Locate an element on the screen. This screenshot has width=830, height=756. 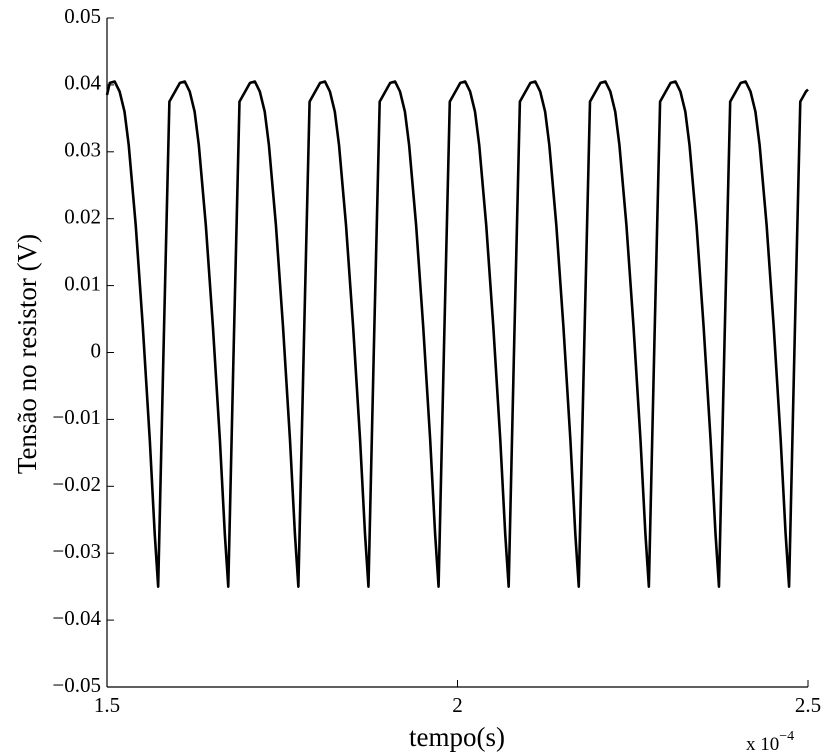
y-tick-label: 0.01 is located at coordinates (82, 283).